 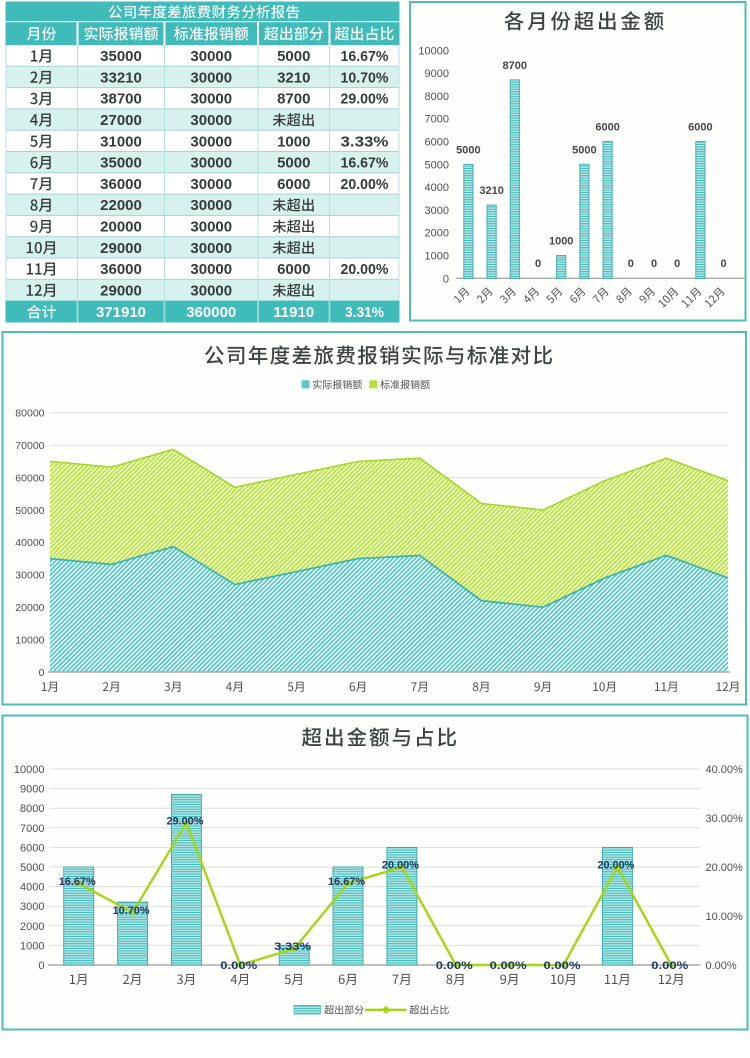 What do you see at coordinates (29, 414) in the screenshot?
I see `svg-text: 80000` at bounding box center [29, 414].